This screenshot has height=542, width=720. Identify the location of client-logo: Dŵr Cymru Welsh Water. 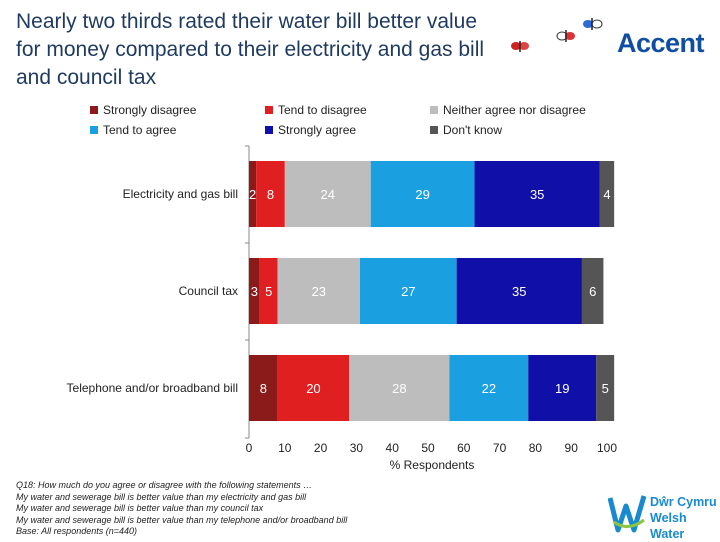
(662, 516).